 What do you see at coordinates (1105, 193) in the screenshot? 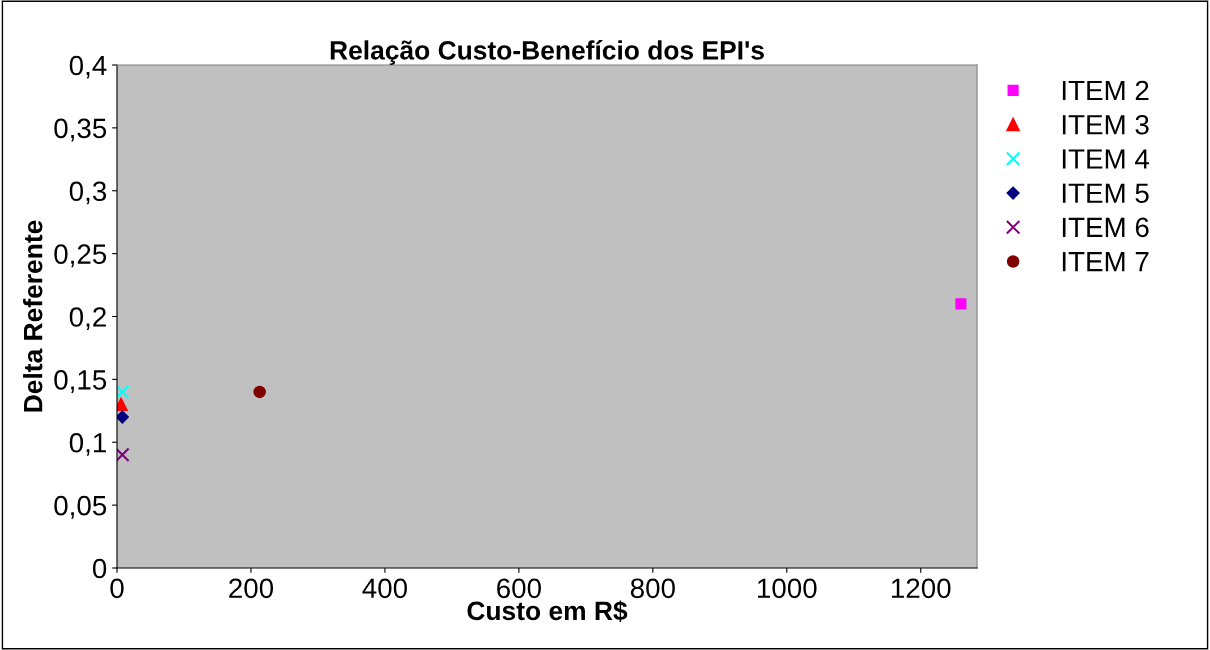
I see `legend-label: ITEM 5` at bounding box center [1105, 193].